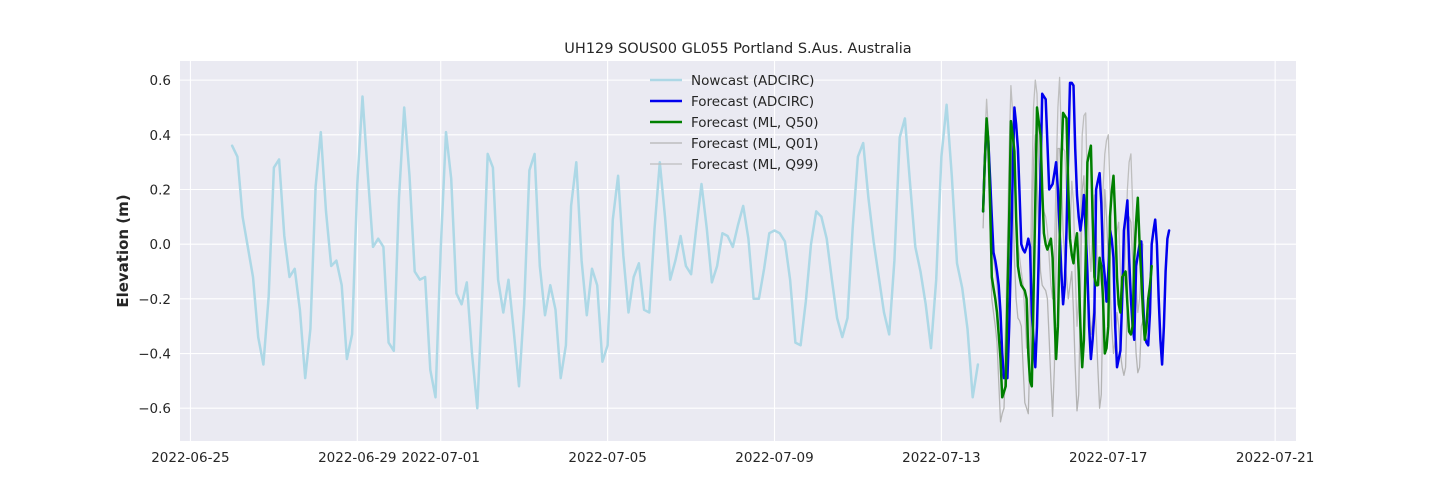 The width and height of the screenshot is (1440, 504). I want to click on y-axis-ticks: −0.6 −0.4 −0.2 0.0 0.2 0.4 0.6, so click(154, 245).